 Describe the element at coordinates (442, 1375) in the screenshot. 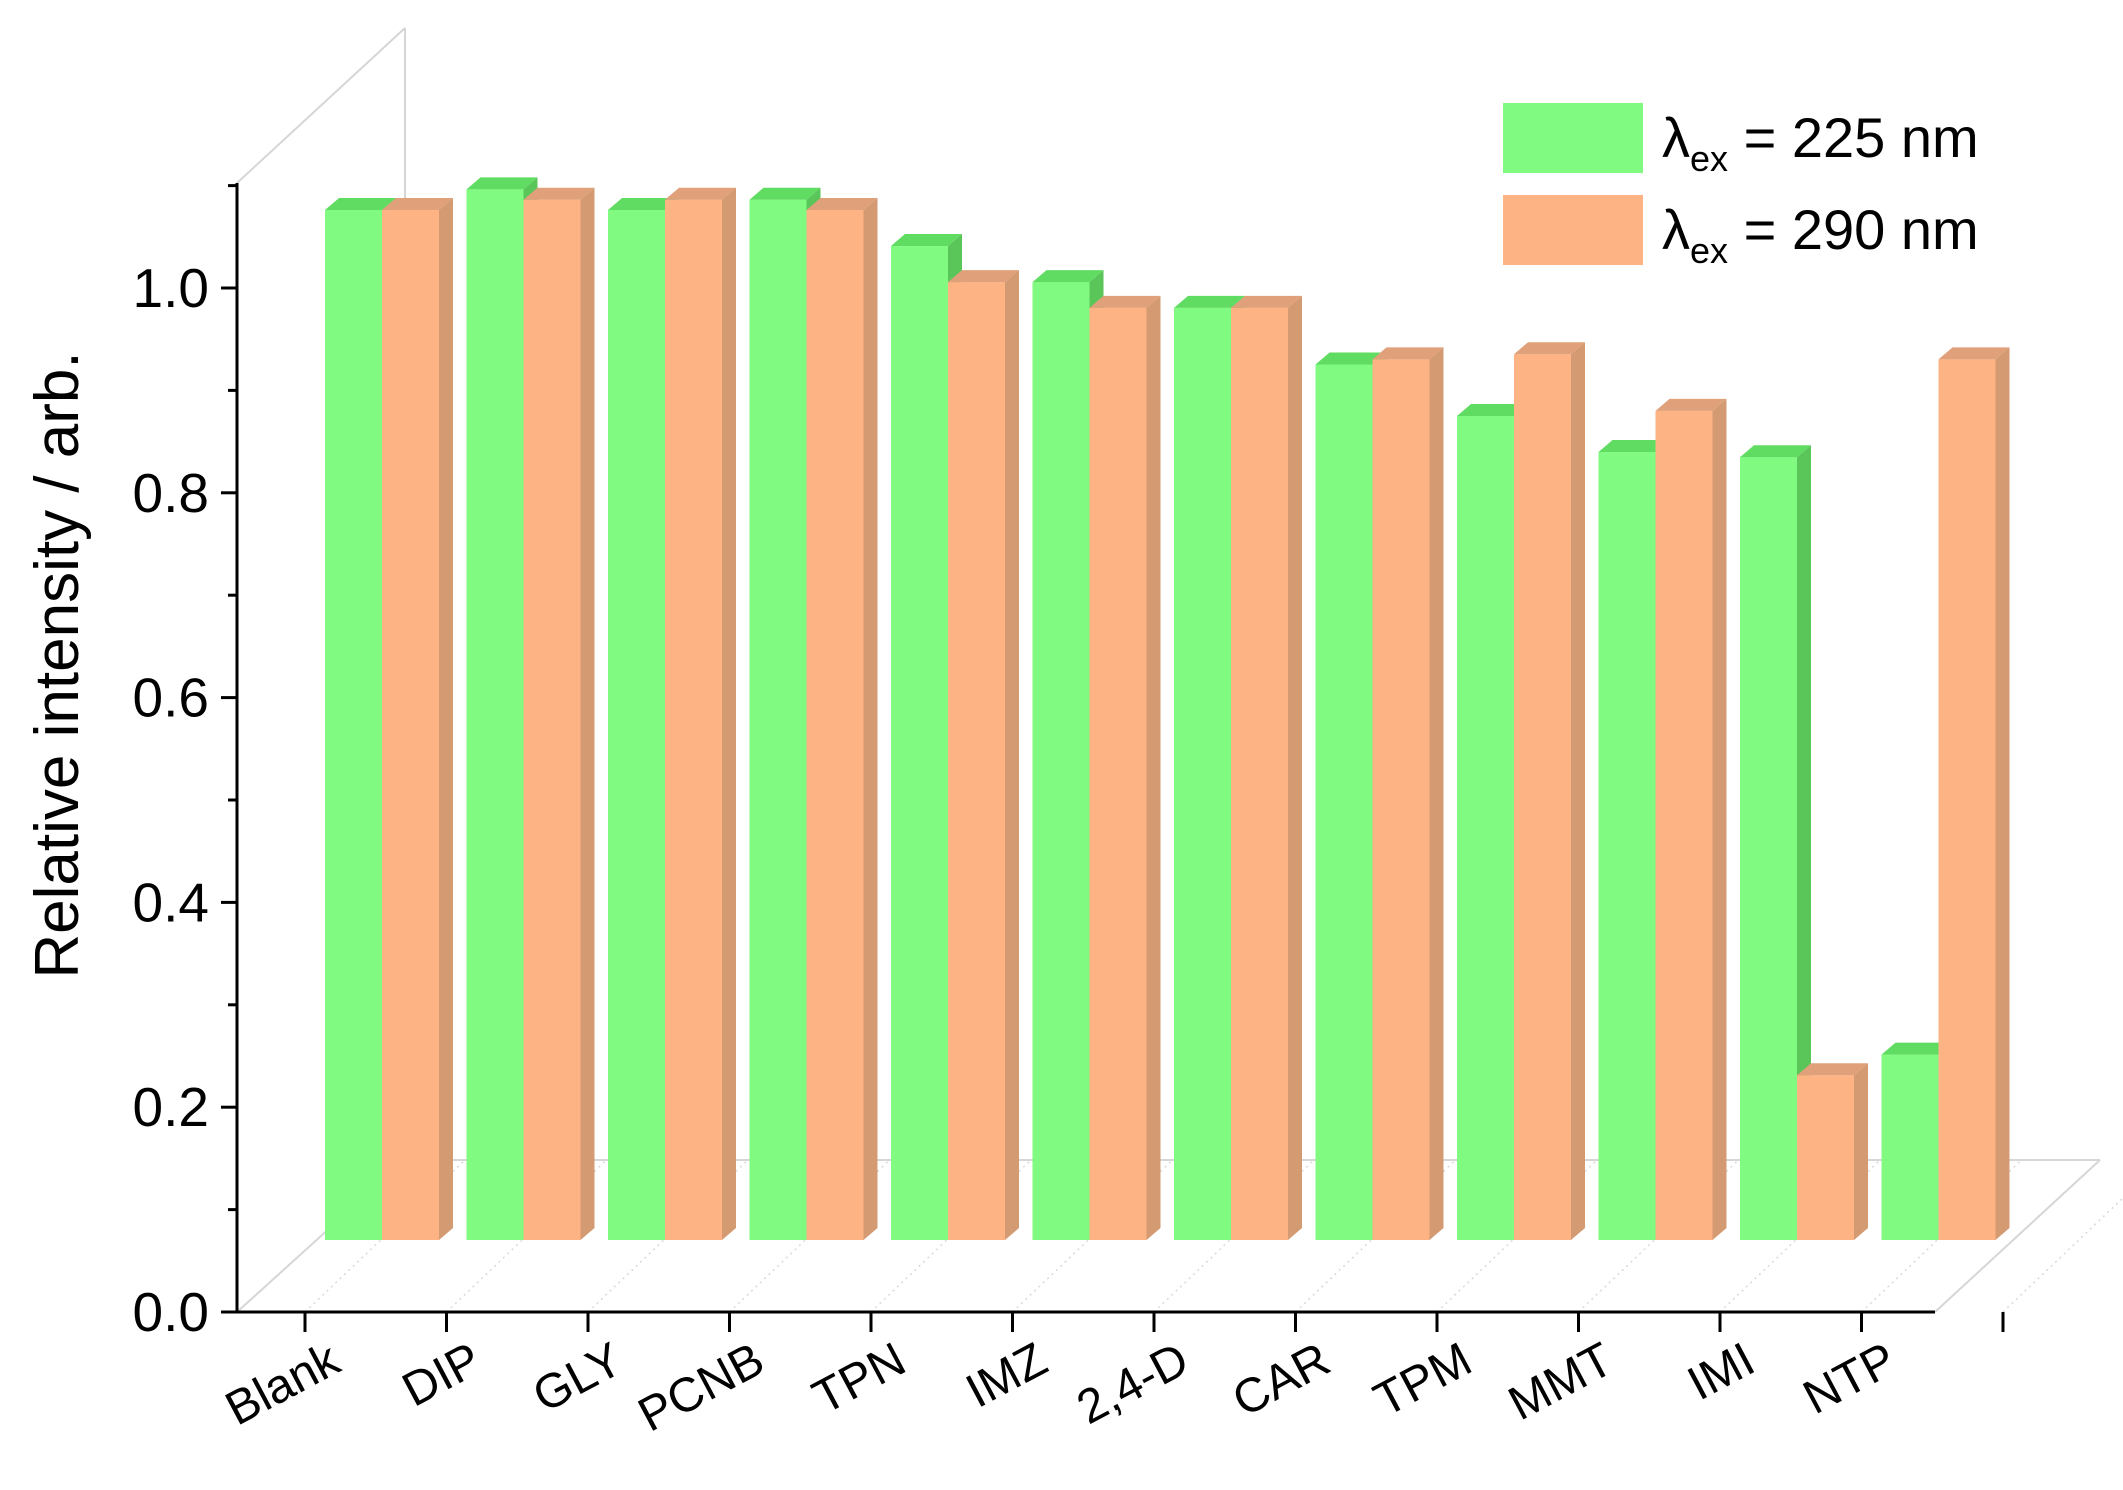

I see `x-tick-label: DIP` at that location.